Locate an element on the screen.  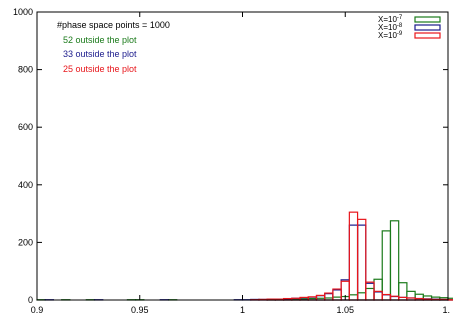
legend-label: X=10-7 is located at coordinates (390, 19).